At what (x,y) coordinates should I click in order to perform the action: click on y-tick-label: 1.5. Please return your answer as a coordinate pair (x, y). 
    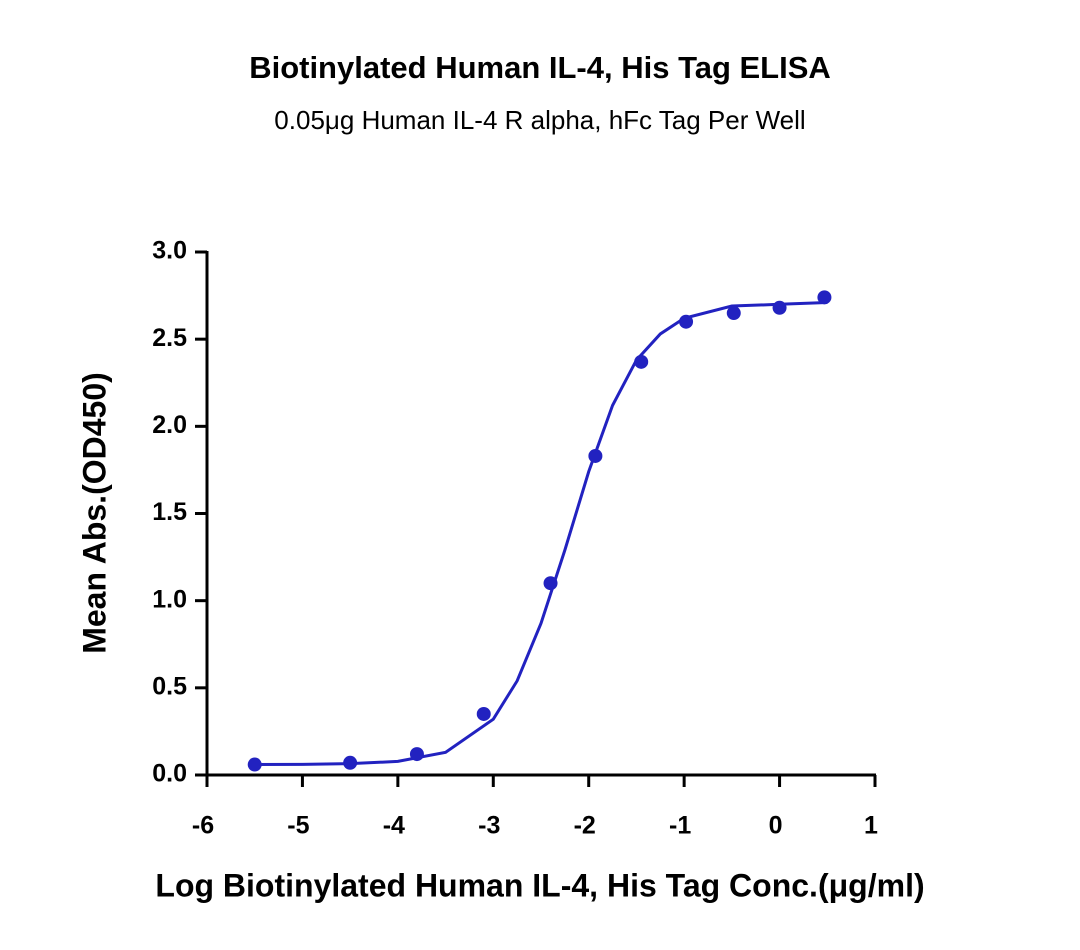
    Looking at the image, I should click on (169, 512).